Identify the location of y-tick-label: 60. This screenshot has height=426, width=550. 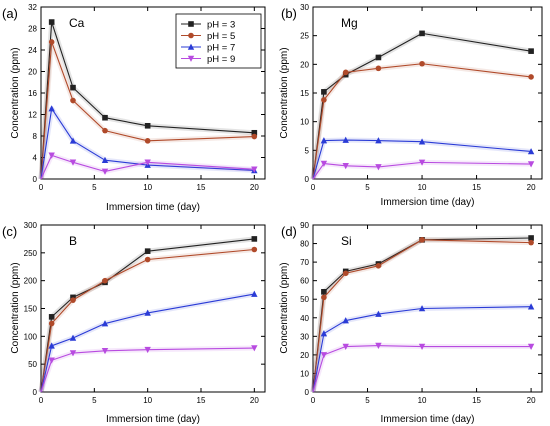
(304, 281).